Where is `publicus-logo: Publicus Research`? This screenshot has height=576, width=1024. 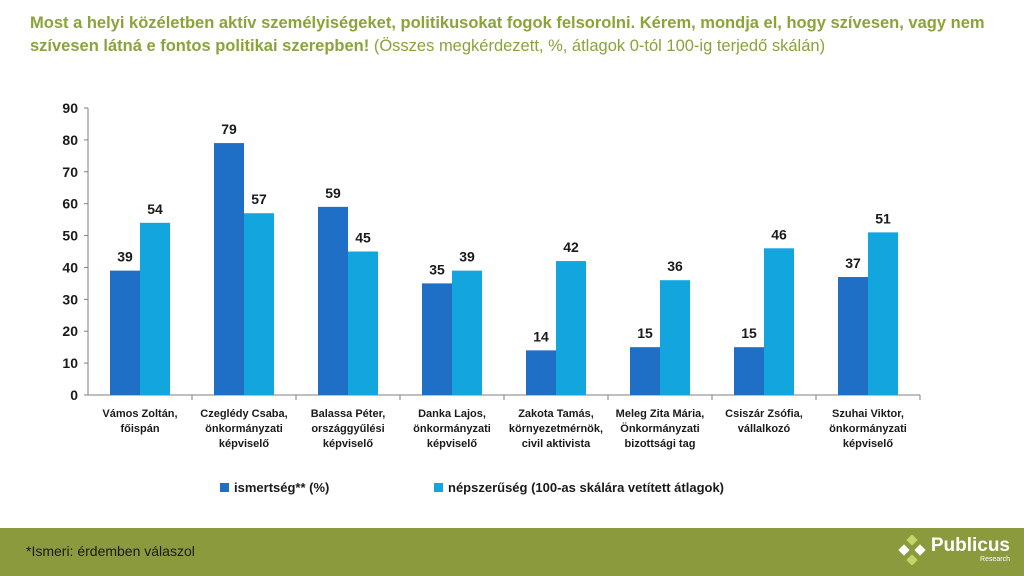
publicus-logo: Publicus Research is located at coordinates (953, 550).